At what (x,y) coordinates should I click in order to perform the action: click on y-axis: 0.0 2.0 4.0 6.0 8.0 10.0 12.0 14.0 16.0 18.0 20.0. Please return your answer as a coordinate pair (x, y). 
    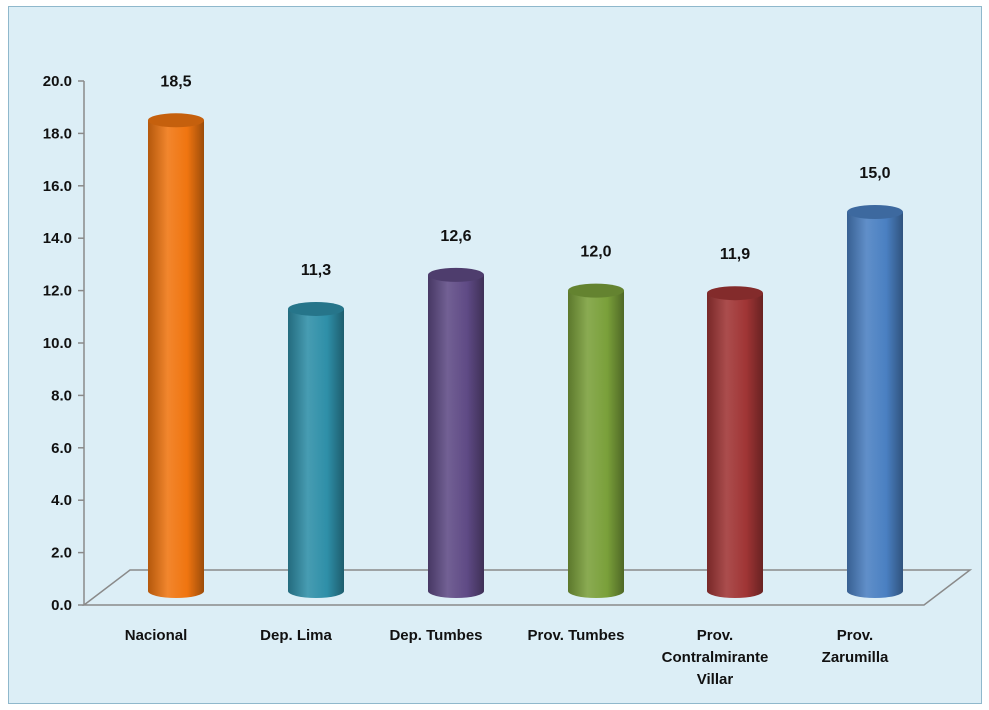
    Looking at the image, I should click on (64, 343).